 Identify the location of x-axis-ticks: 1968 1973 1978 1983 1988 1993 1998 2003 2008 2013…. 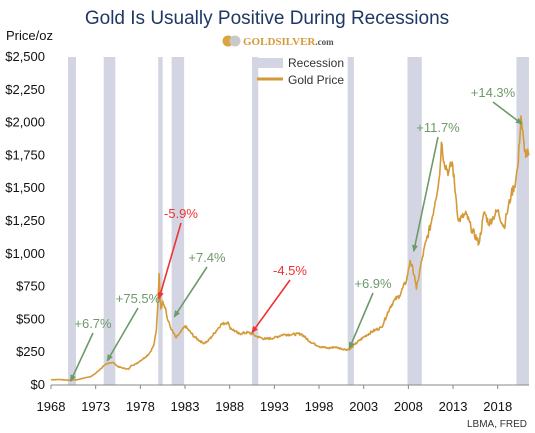
(283, 399).